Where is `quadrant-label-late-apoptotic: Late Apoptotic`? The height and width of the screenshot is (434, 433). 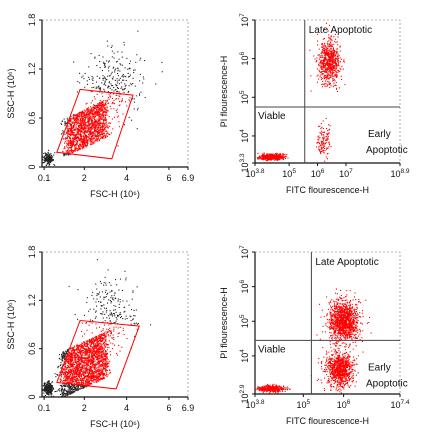 quadrant-label-late-apoptotic: Late Apoptotic is located at coordinates (340, 30).